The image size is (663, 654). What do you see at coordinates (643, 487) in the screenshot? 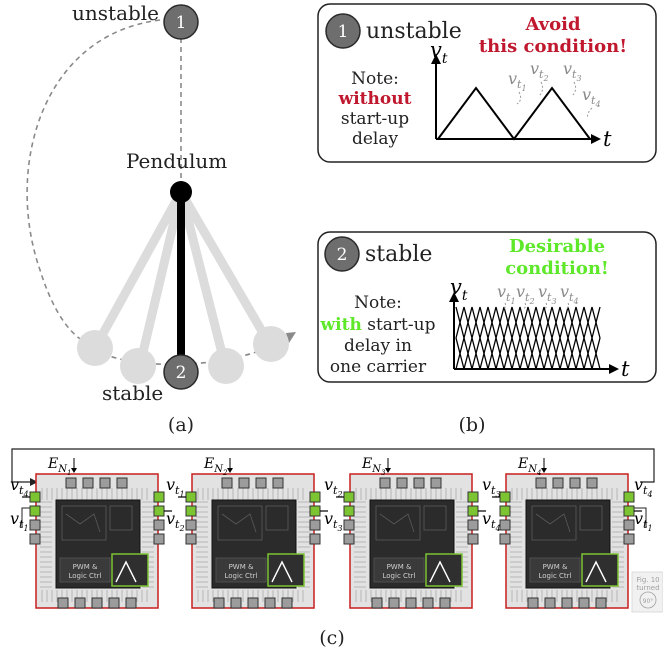
I see `signal-label-right-top: vt4` at bounding box center [643, 487].